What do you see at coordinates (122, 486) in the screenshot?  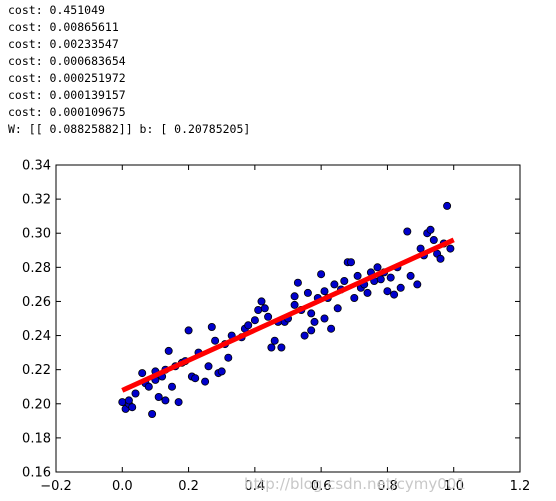 I see `x-tick-label: 0.0` at bounding box center [122, 486].